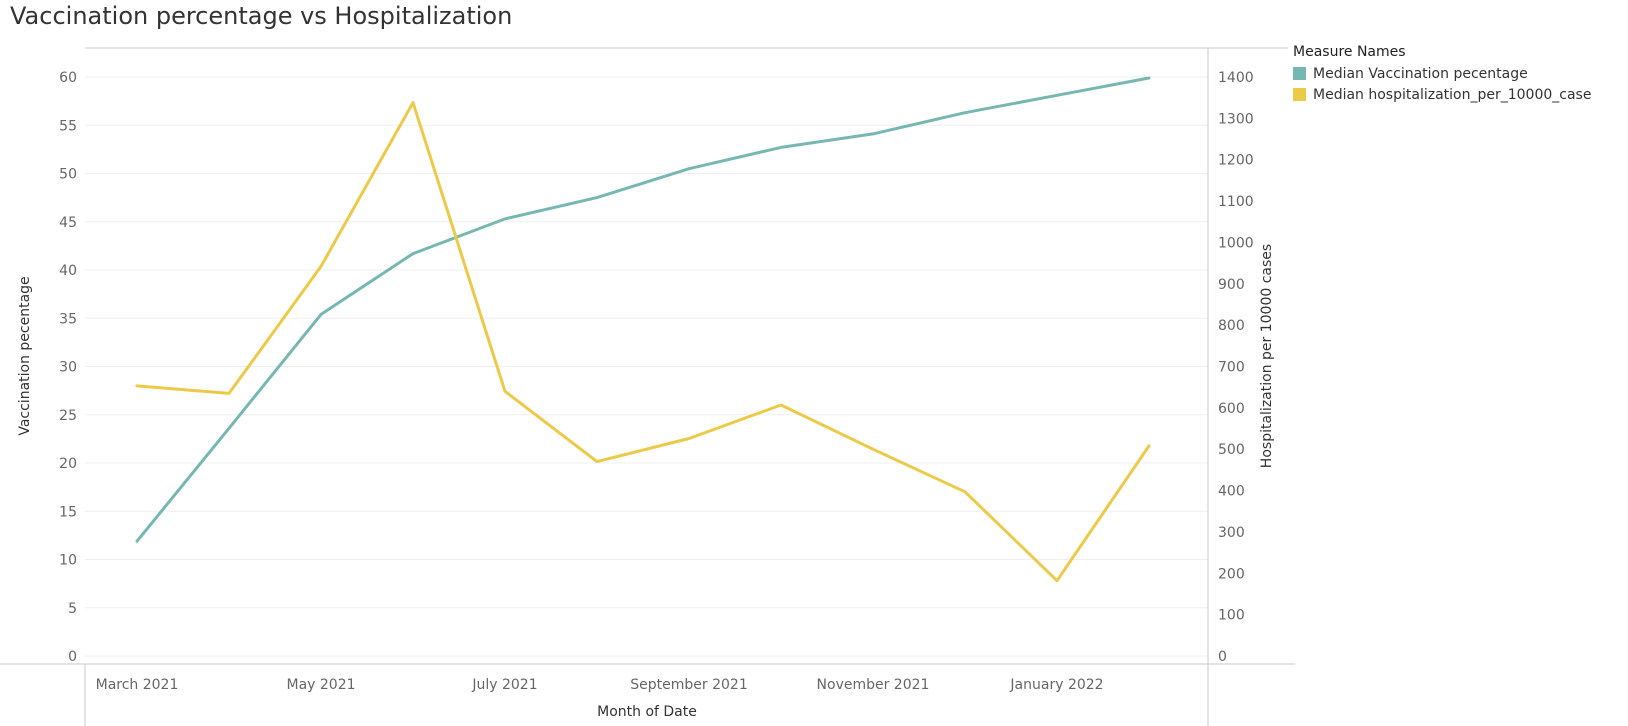 The height and width of the screenshot is (726, 1628). Describe the element at coordinates (1349, 52) in the screenshot. I see `legend-title: Measure Names` at that location.